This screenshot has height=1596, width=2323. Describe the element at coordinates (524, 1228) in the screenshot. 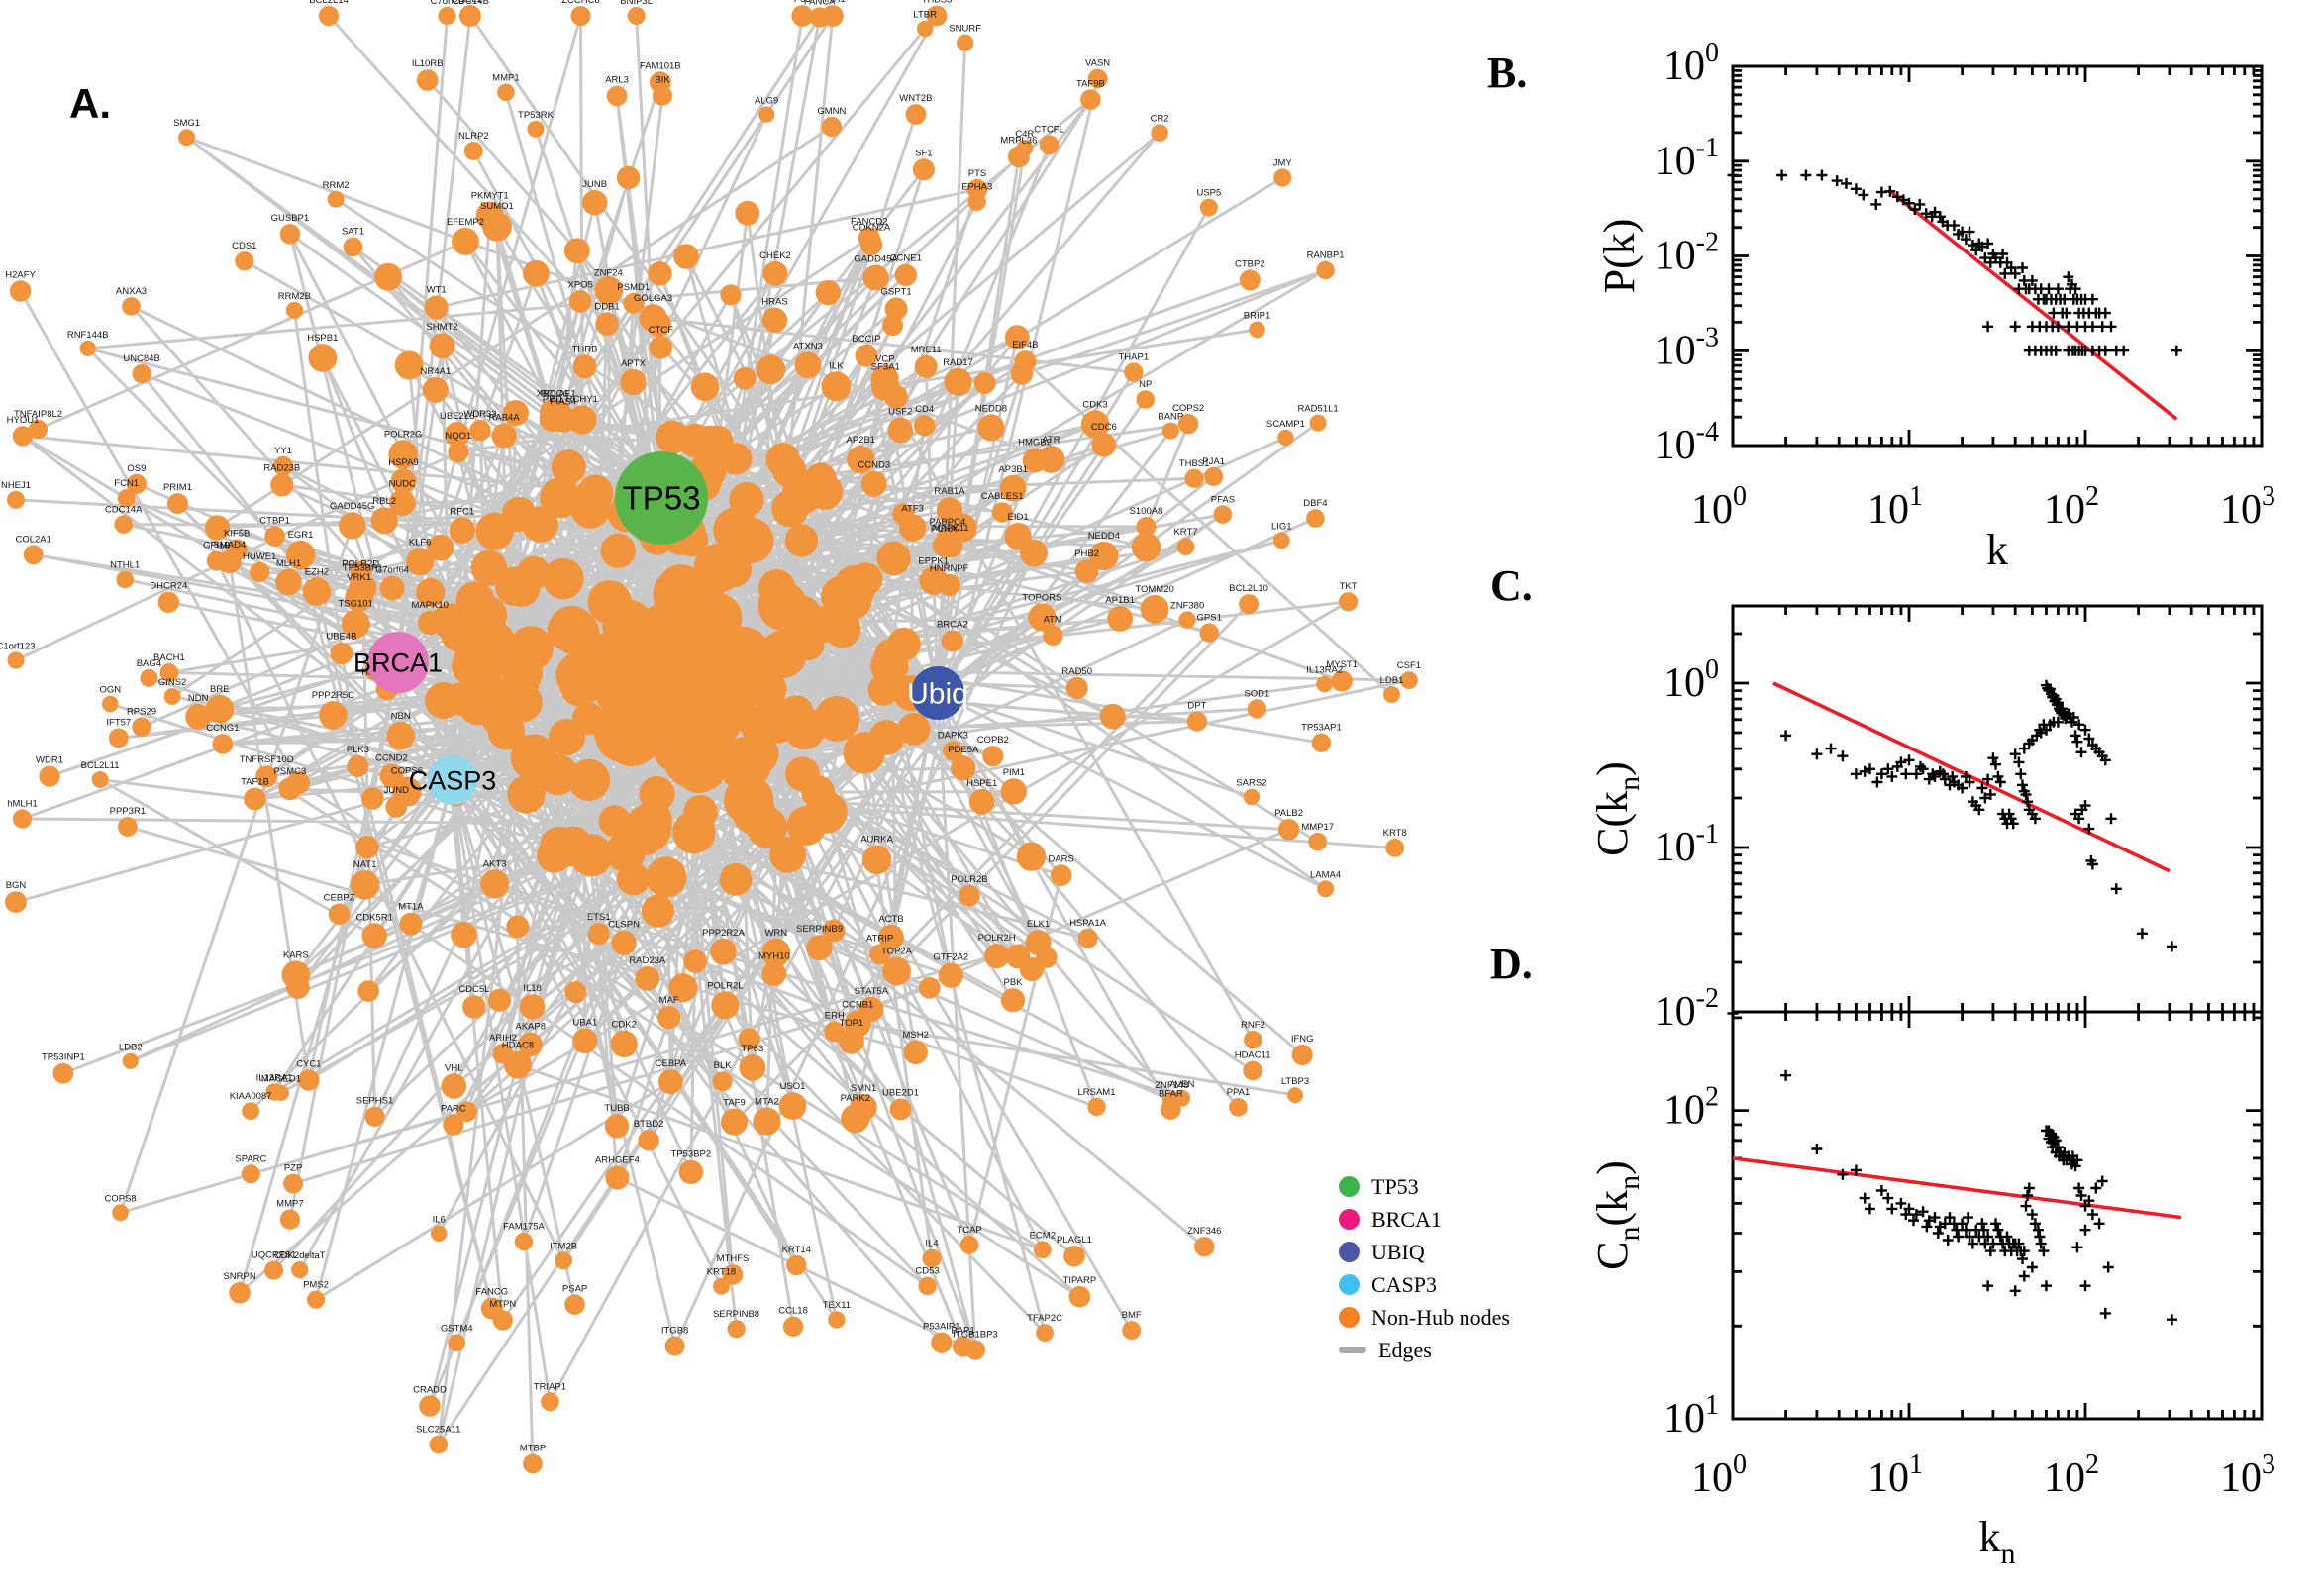

I see `network-node-label: FAM175A` at that location.